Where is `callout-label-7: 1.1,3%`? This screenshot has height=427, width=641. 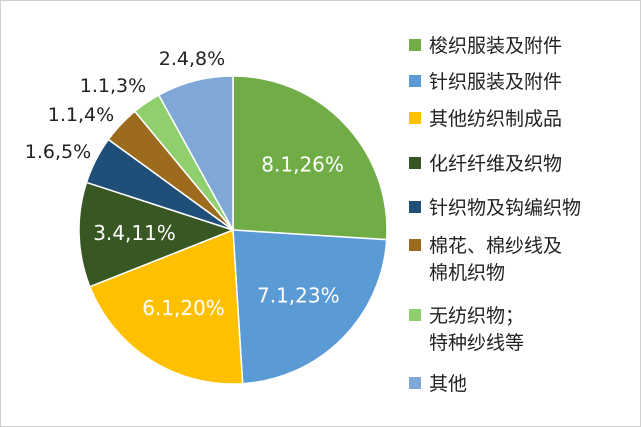
callout-label-7: 1.1,3% is located at coordinates (113, 86).